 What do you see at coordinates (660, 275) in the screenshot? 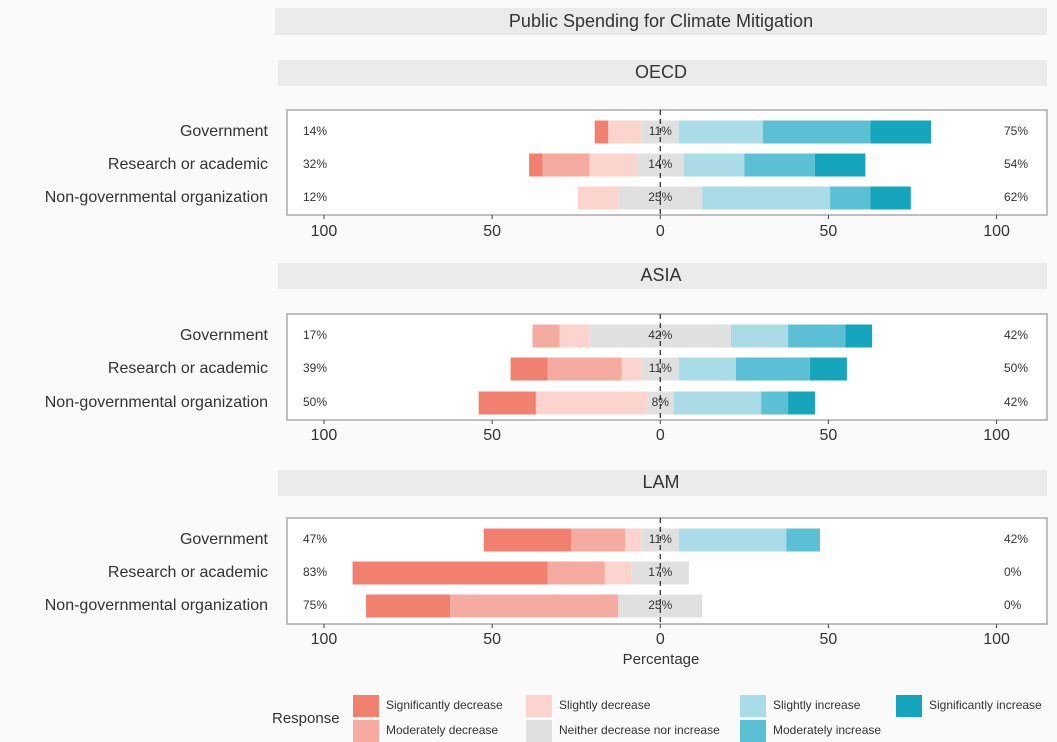
I see `panel-title: ASIA` at bounding box center [660, 275].